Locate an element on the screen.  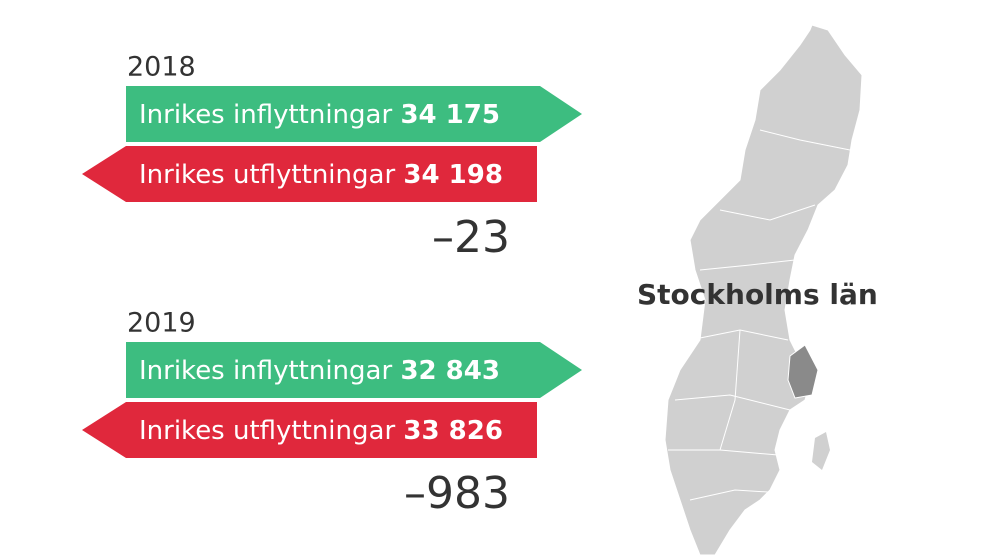
stockholm-county is located at coordinates (803, 371).